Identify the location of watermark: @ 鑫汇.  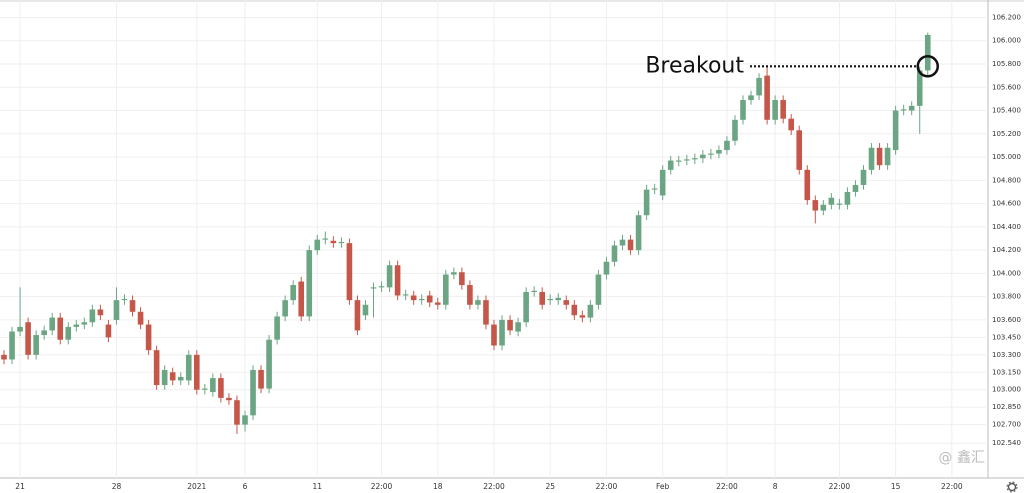
(962, 457).